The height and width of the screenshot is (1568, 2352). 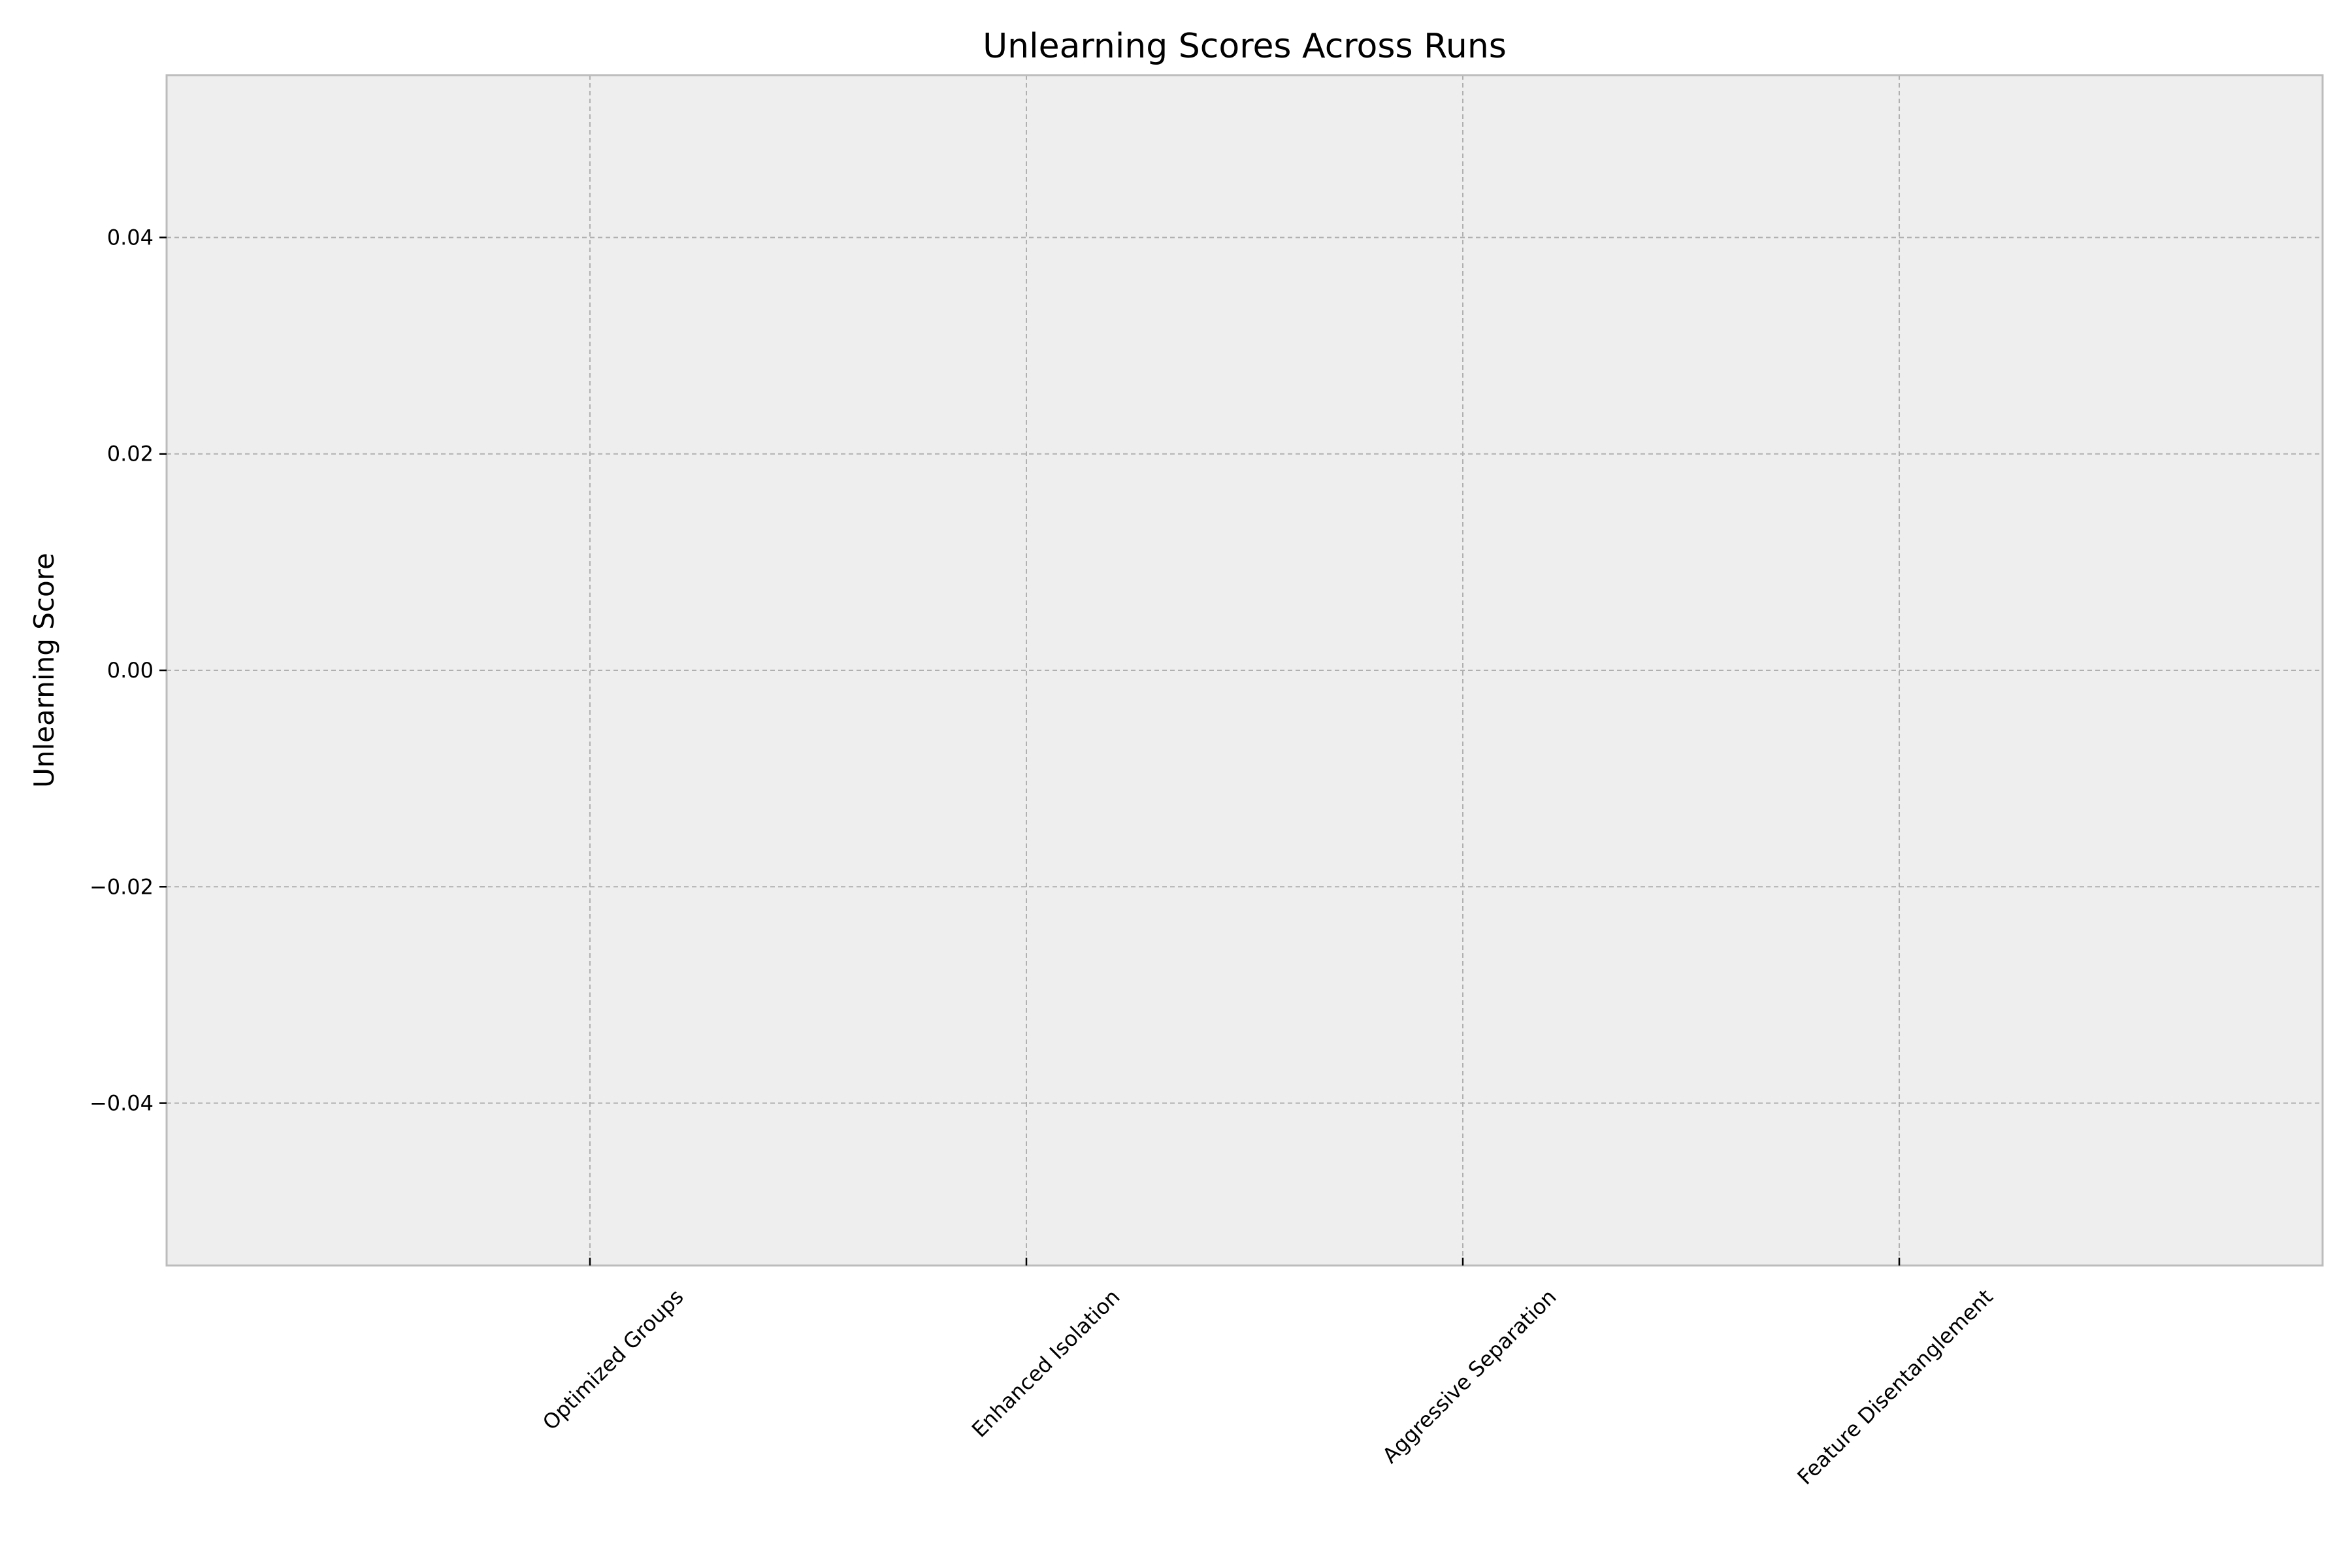 I want to click on y-tick-label: −0.04, so click(x=122, y=1103).